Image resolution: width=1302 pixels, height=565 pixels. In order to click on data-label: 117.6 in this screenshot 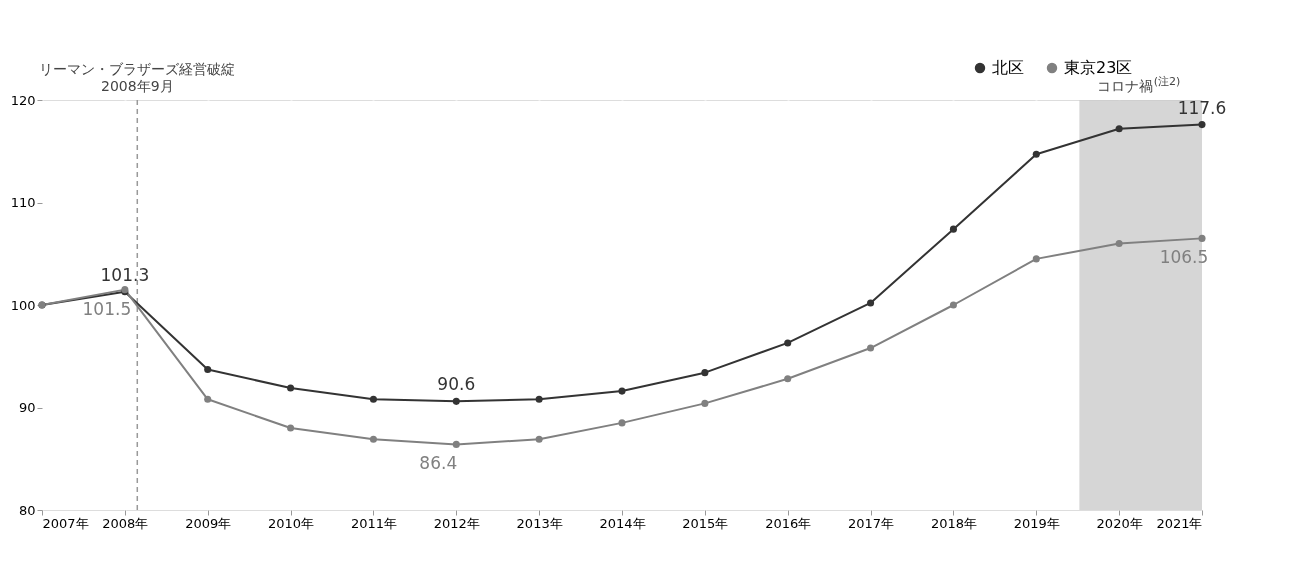, I will do `click(1202, 107)`.